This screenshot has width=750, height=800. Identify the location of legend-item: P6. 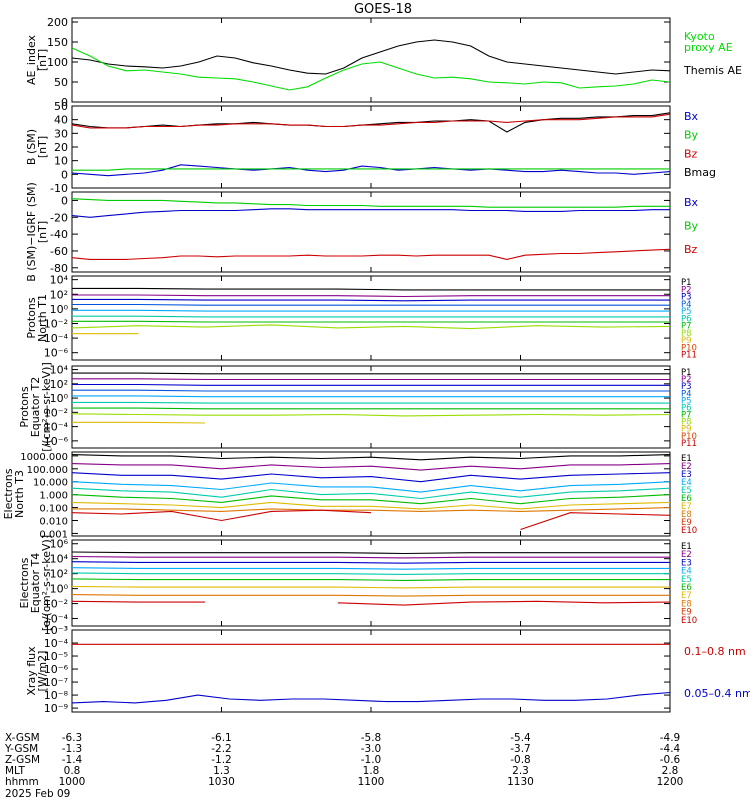
(686, 408).